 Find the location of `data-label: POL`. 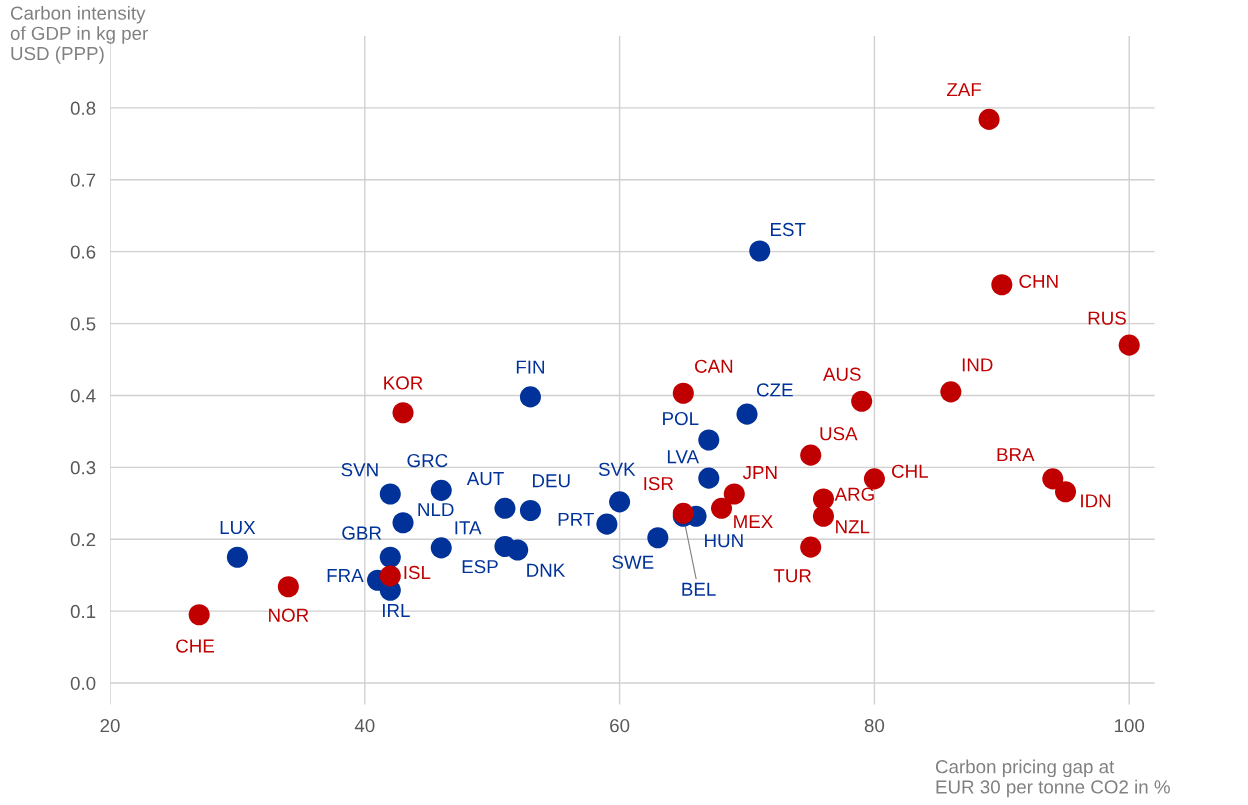

data-label: POL is located at coordinates (681, 418).